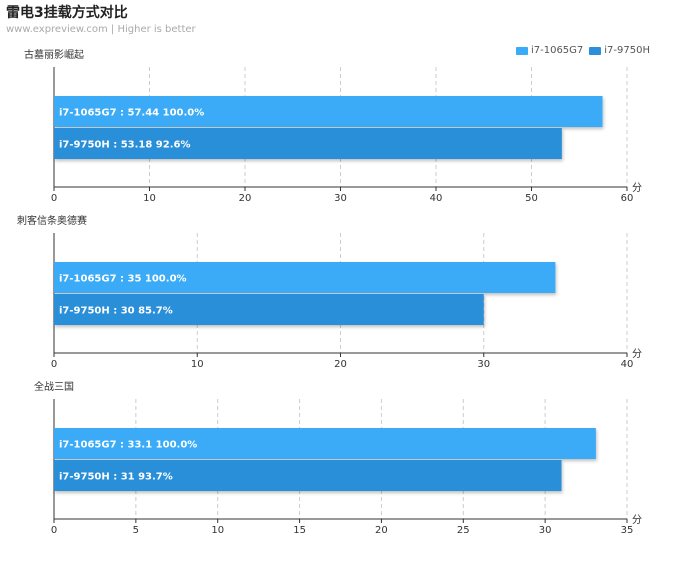 The width and height of the screenshot is (680, 576). I want to click on legend-item-series-1: i7-1065G7, so click(549, 50).